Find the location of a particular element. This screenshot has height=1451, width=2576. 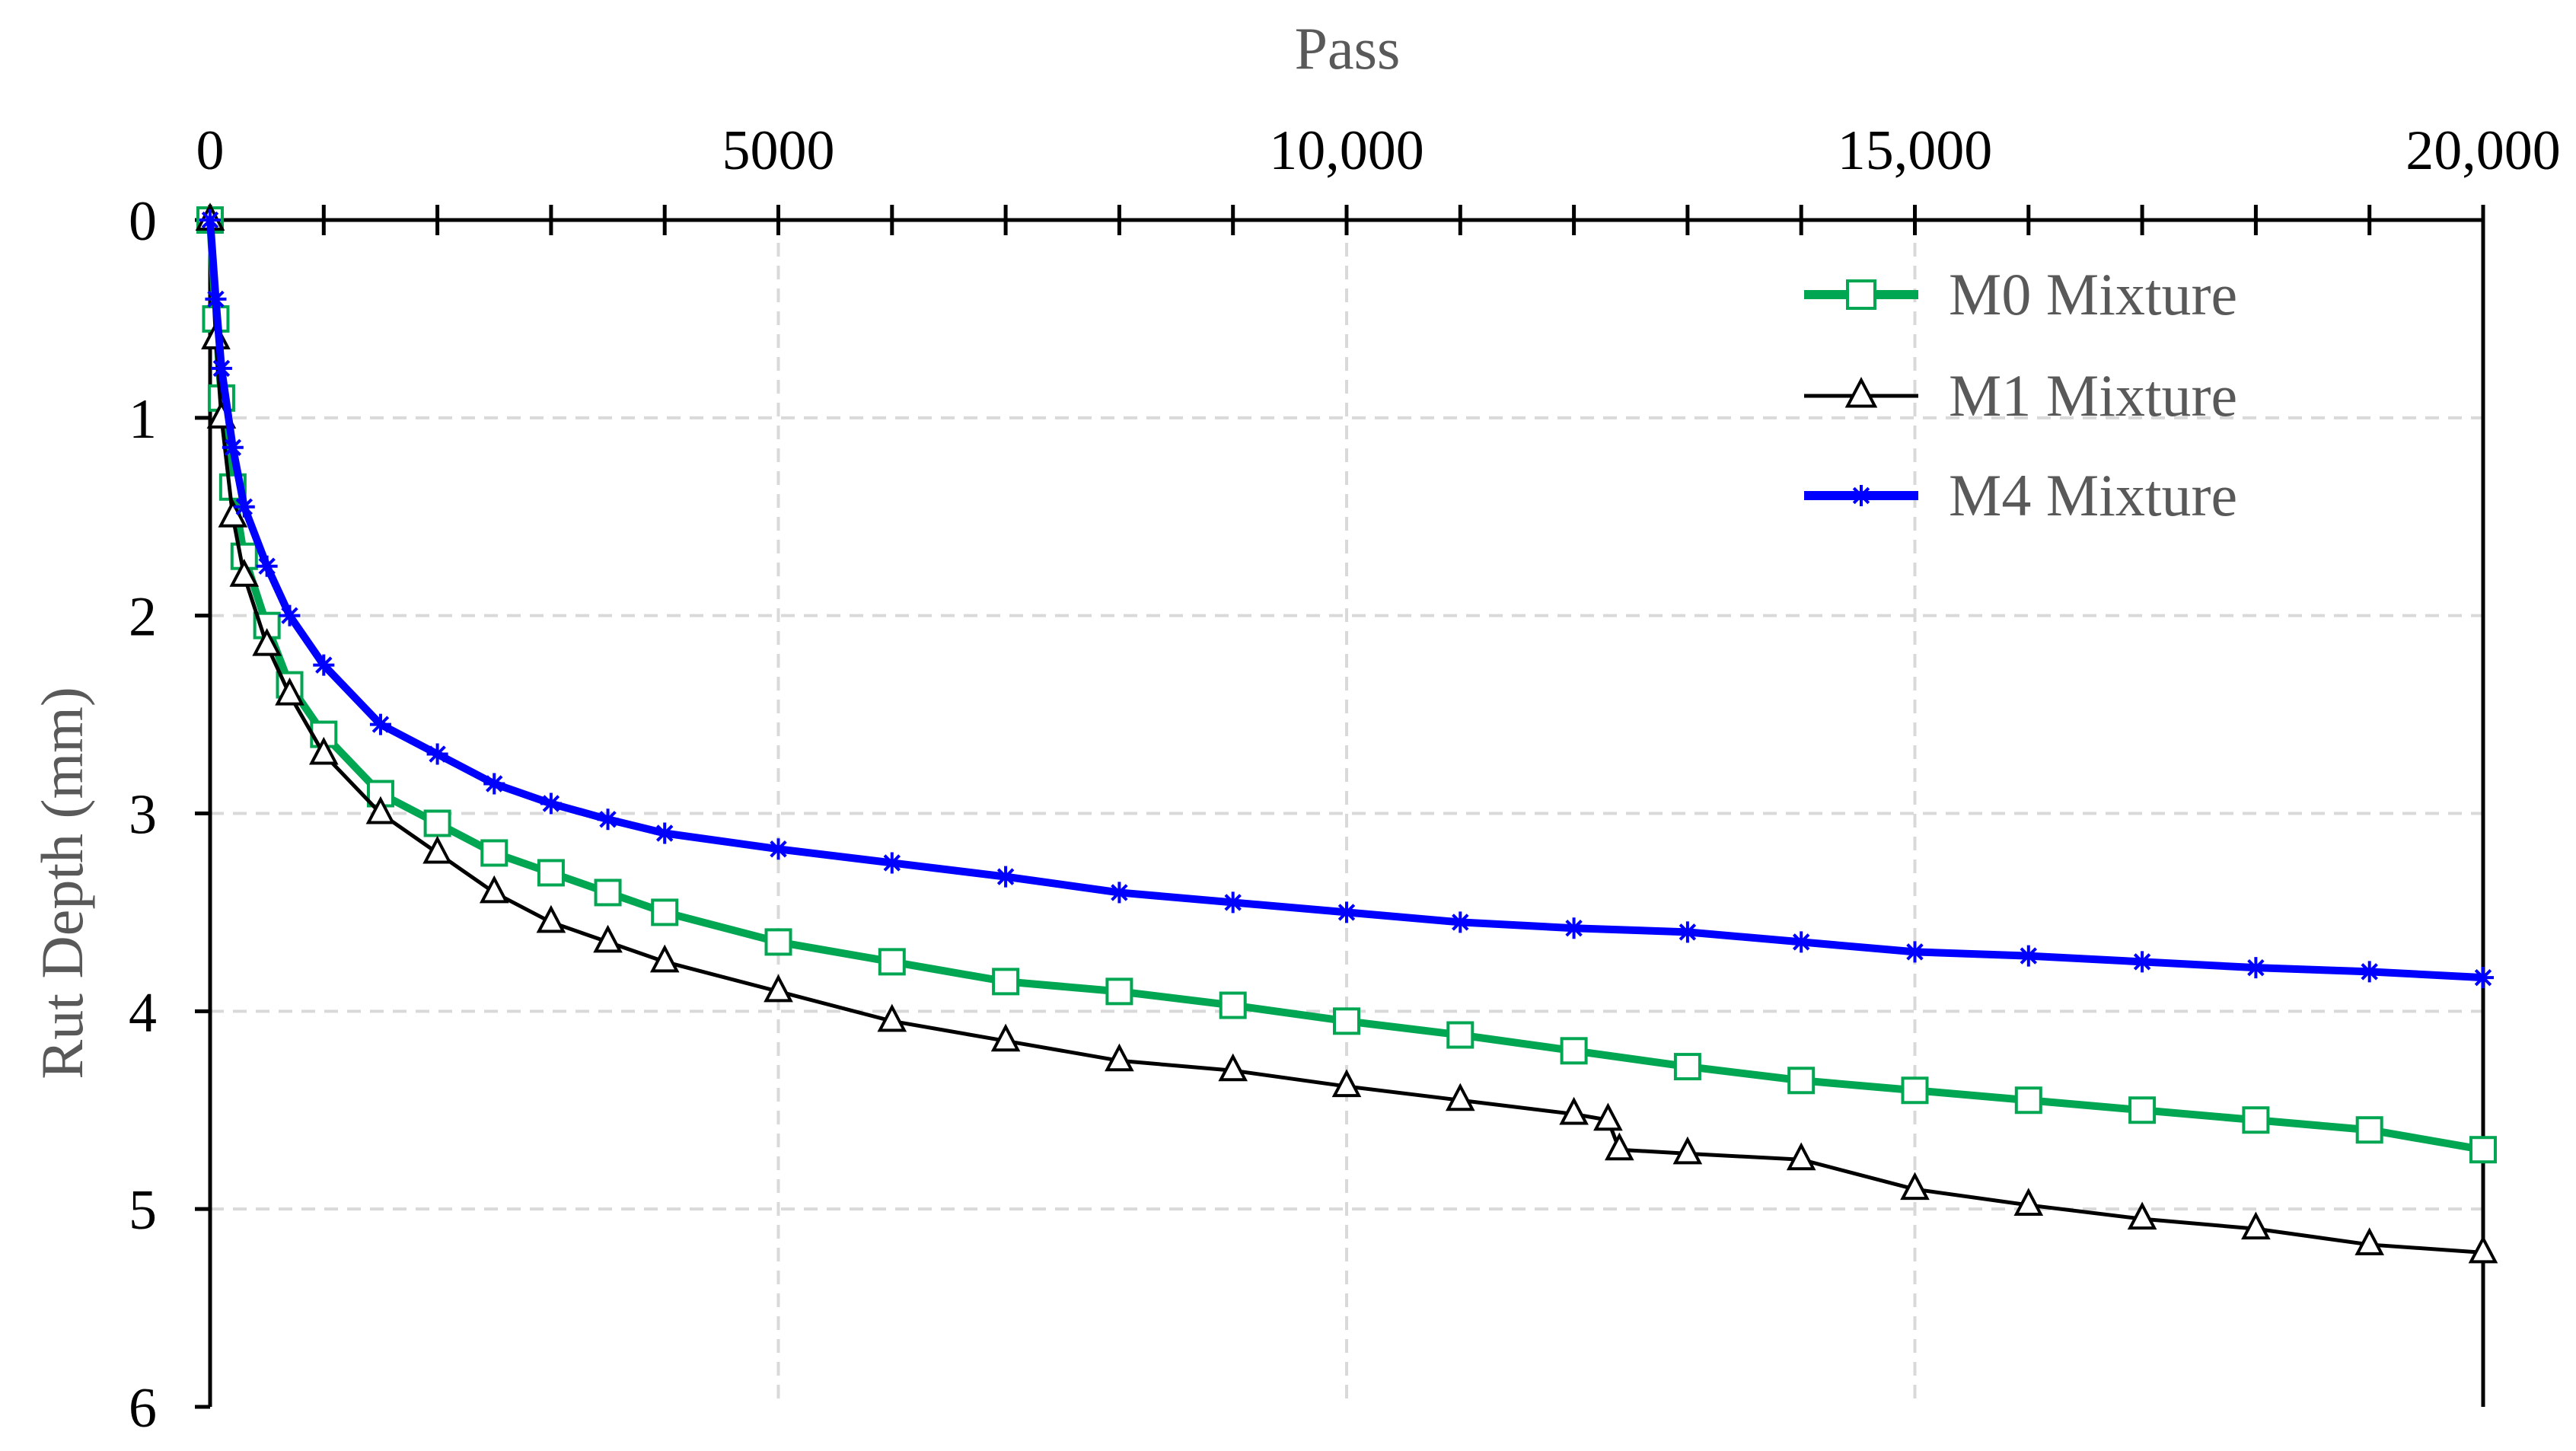

y-tick-label: 0 is located at coordinates (143, 221).